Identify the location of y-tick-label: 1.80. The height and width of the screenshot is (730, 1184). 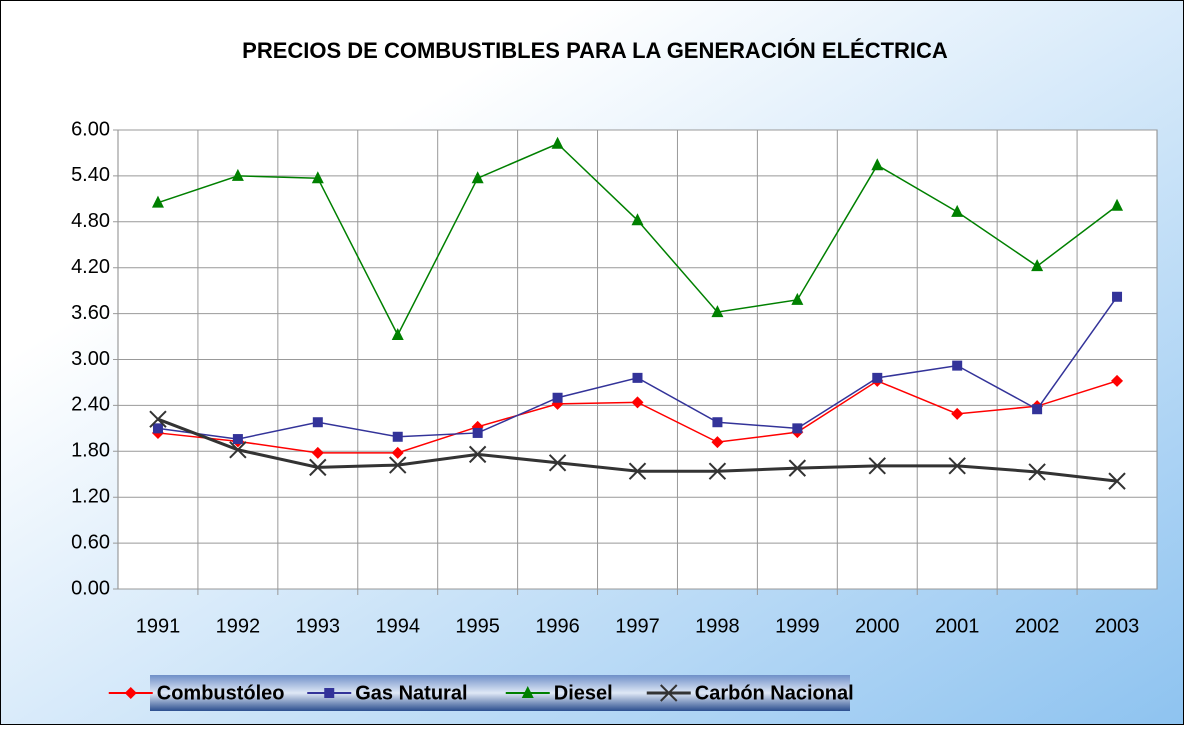
(90, 451).